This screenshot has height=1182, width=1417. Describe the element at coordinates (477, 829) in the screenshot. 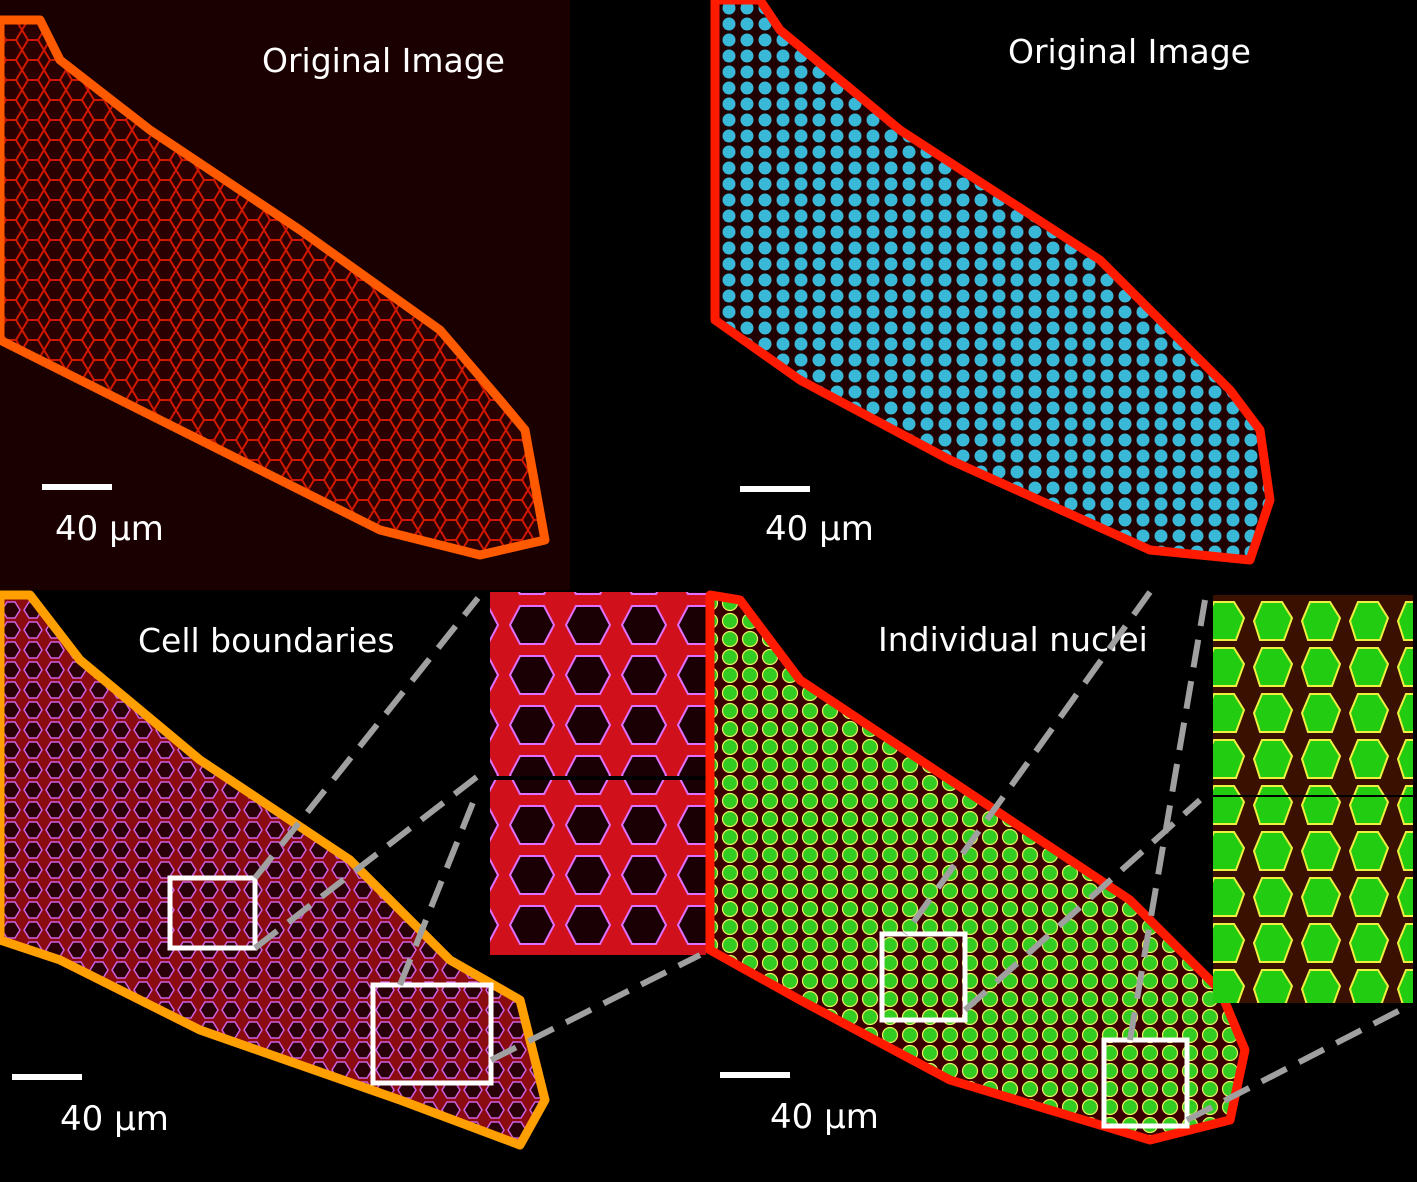

I see `dashed-connectors` at that location.